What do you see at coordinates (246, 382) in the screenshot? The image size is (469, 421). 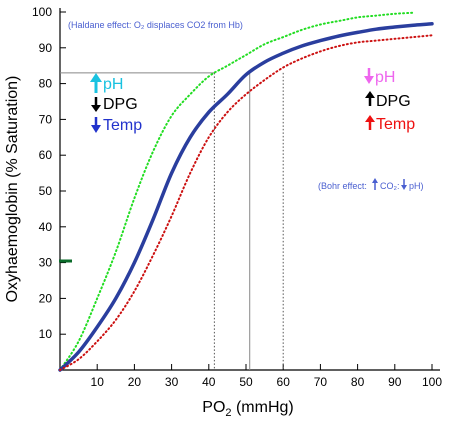 I see `x-tick-label: 50` at bounding box center [246, 382].